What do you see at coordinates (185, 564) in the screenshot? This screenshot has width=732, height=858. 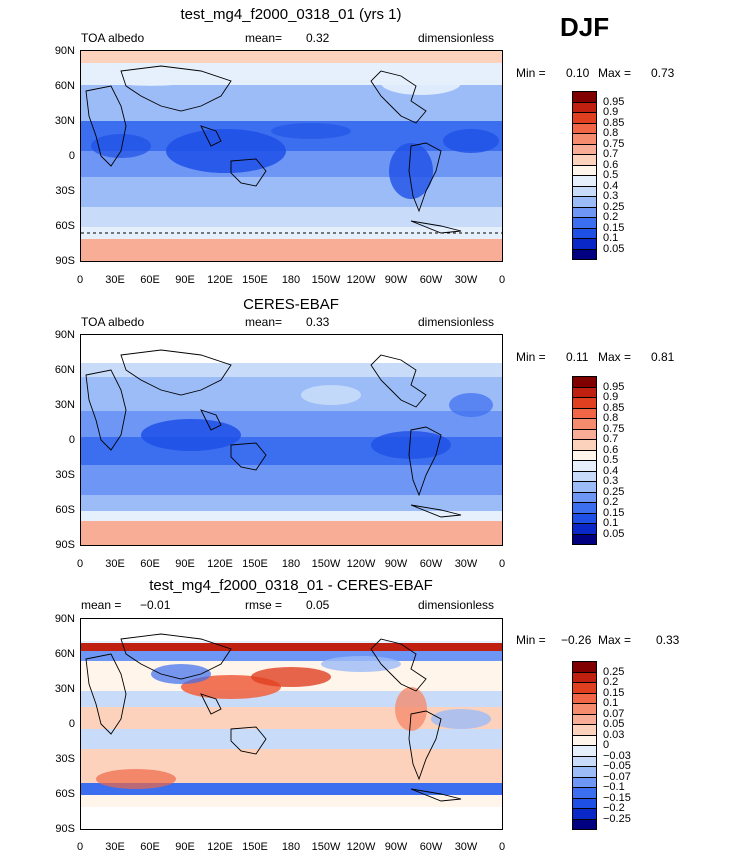 I see `panel-2-lon-label: 90E` at bounding box center [185, 564].